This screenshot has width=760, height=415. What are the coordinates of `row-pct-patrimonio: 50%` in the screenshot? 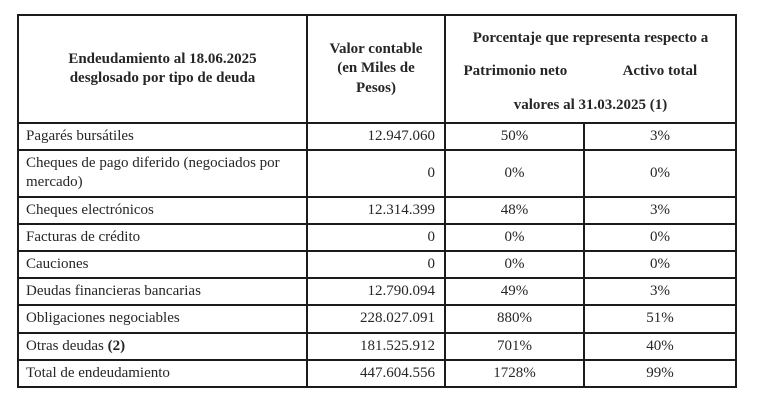 It's located at (514, 136).